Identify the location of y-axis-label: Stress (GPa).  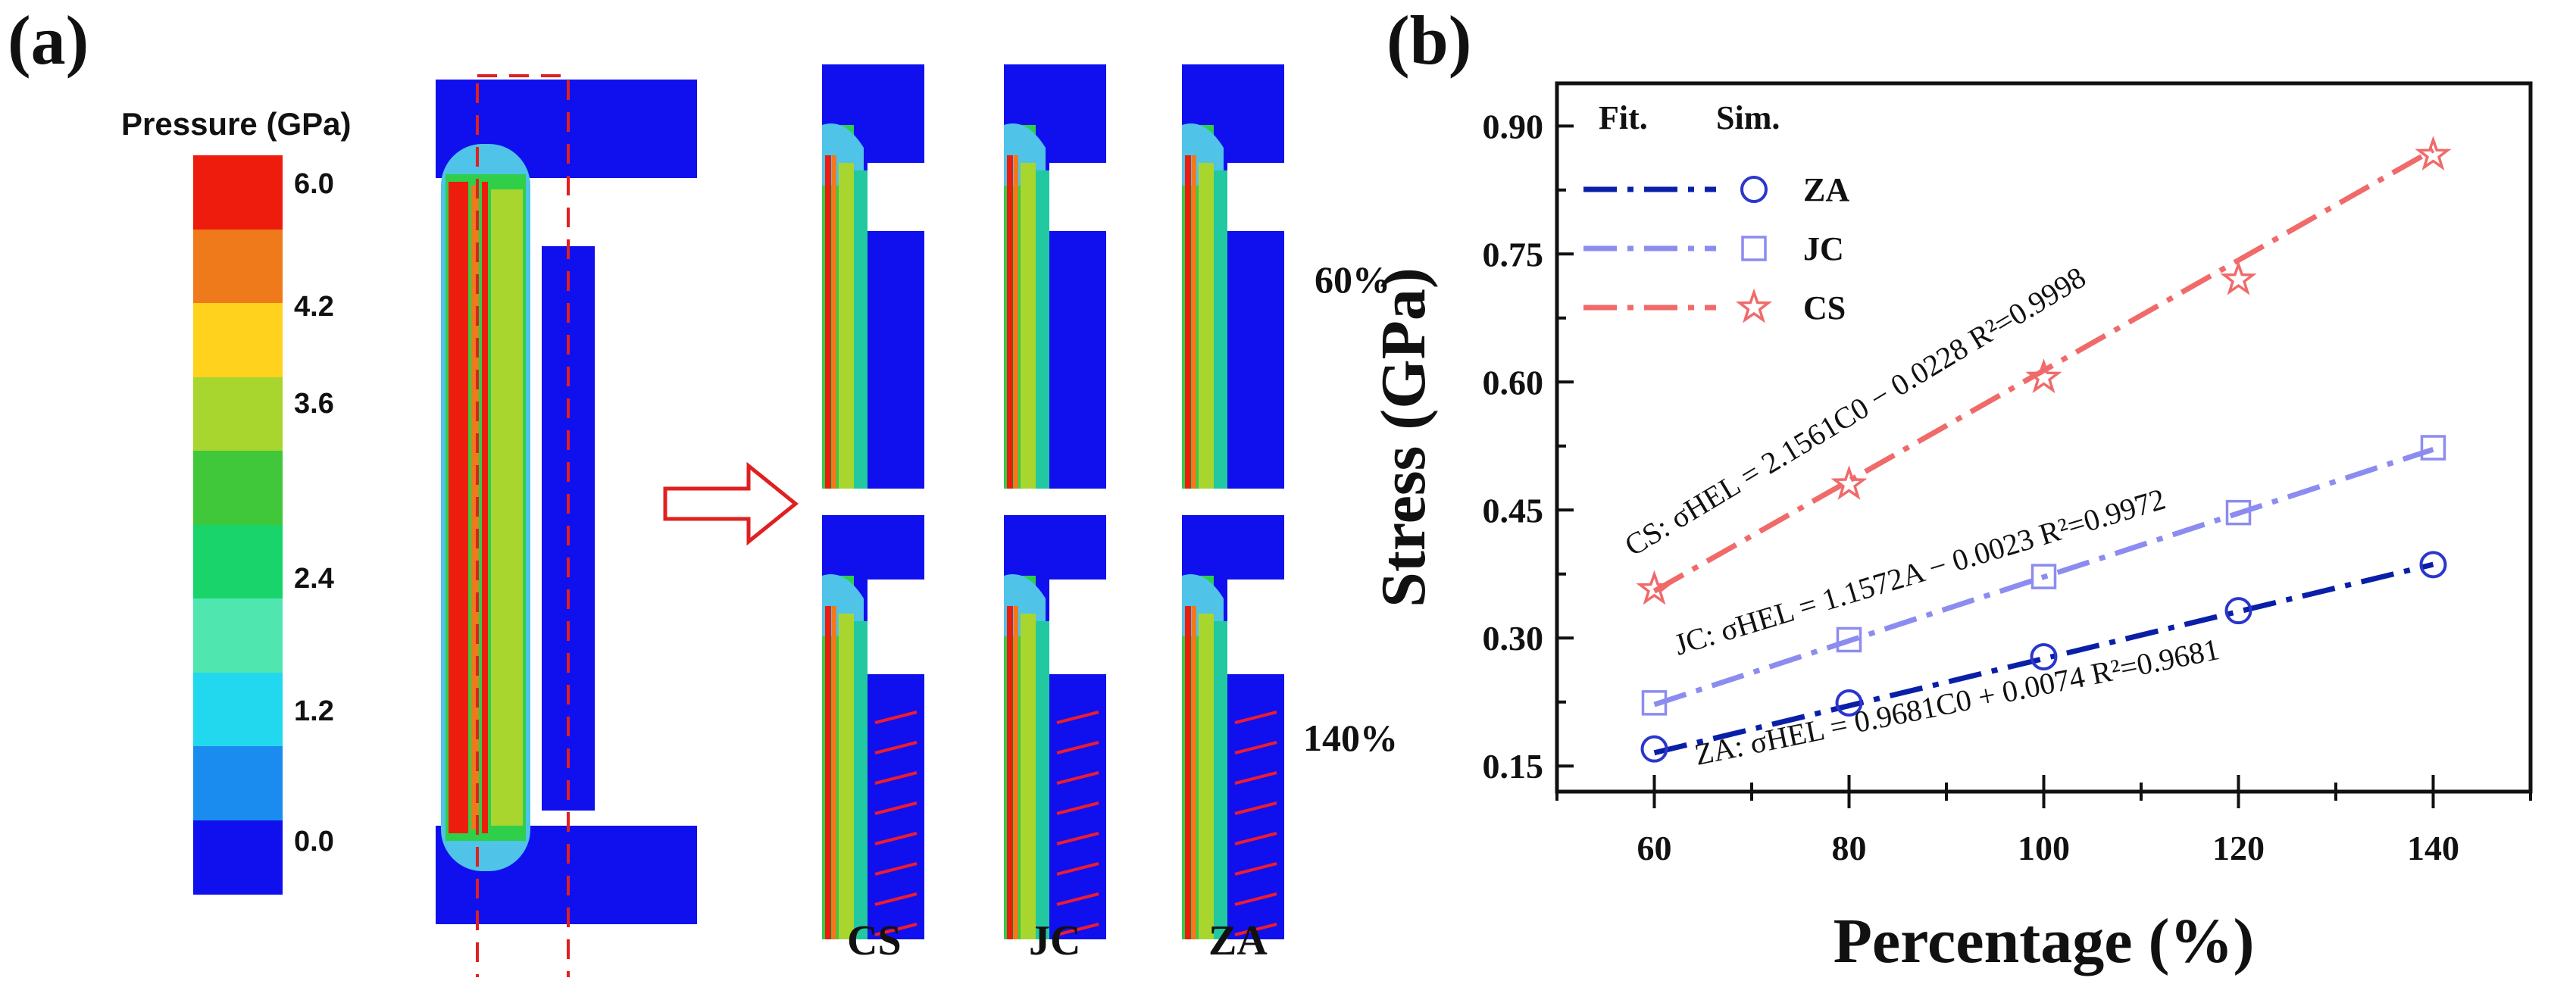
(1403, 438).